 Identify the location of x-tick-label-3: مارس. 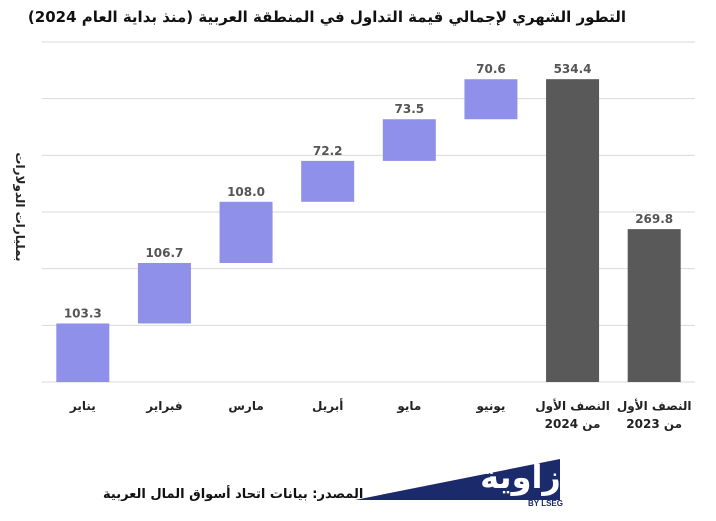
(245, 406).